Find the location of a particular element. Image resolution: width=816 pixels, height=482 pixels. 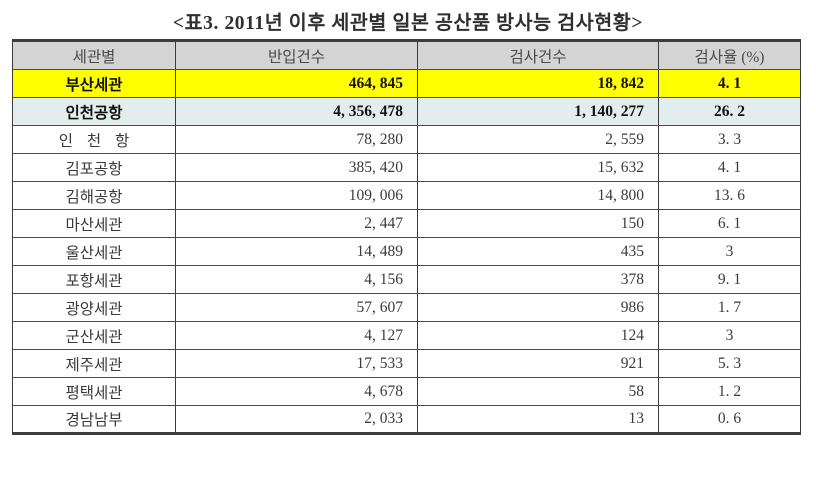

cell-office: 부산세관 is located at coordinates (94, 83).